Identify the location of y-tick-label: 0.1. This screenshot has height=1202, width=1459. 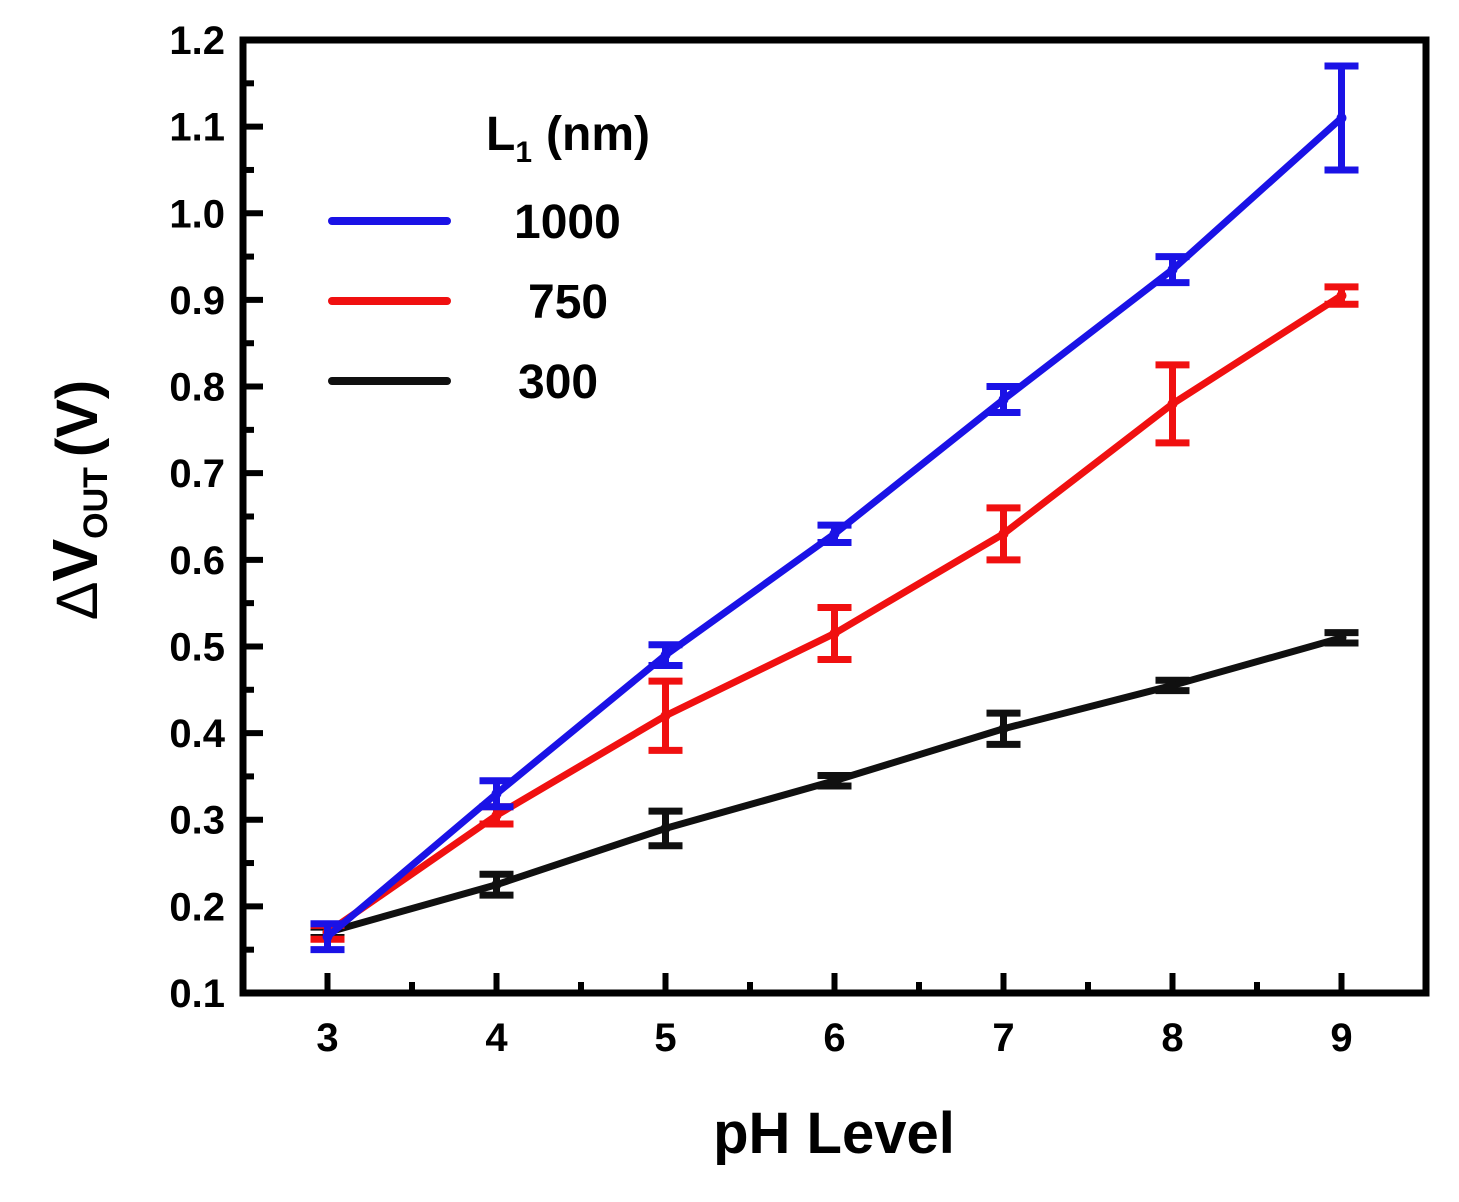
(197, 994).